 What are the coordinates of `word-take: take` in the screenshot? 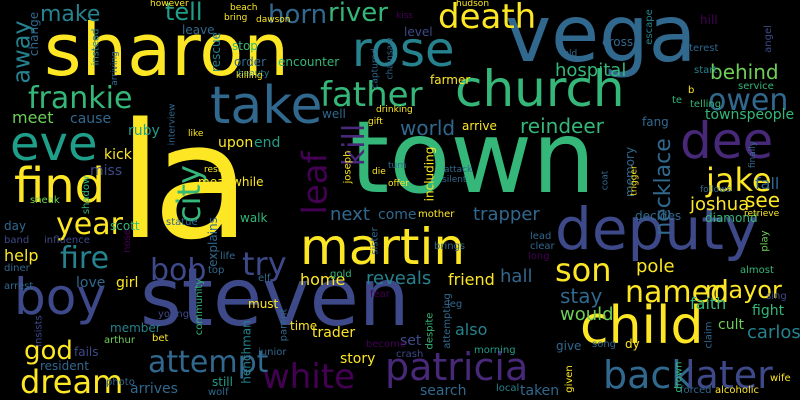 It's located at (266, 106).